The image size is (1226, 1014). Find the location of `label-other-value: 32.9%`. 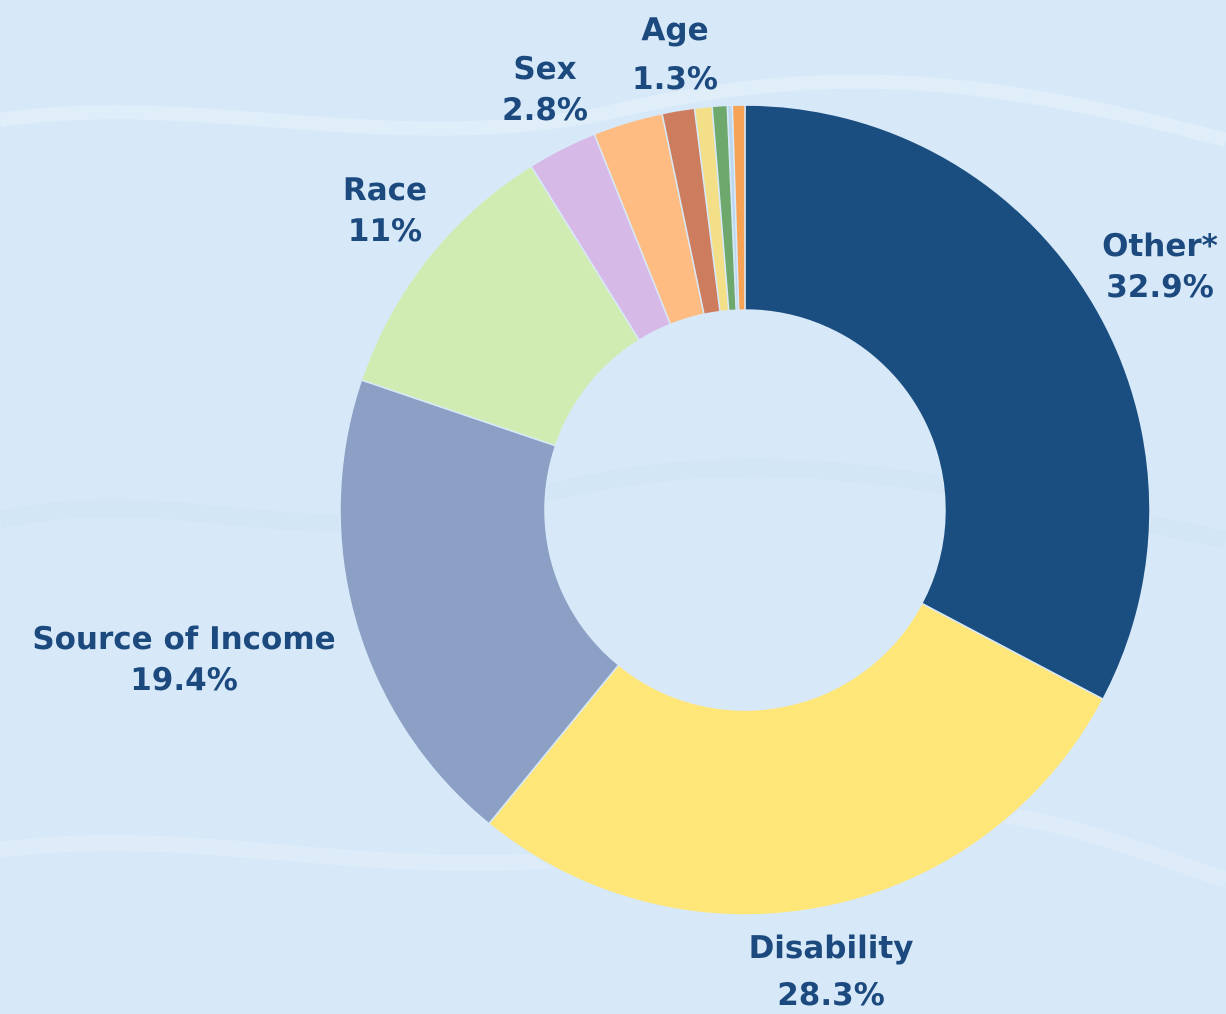

label-other-value: 32.9% is located at coordinates (1160, 287).